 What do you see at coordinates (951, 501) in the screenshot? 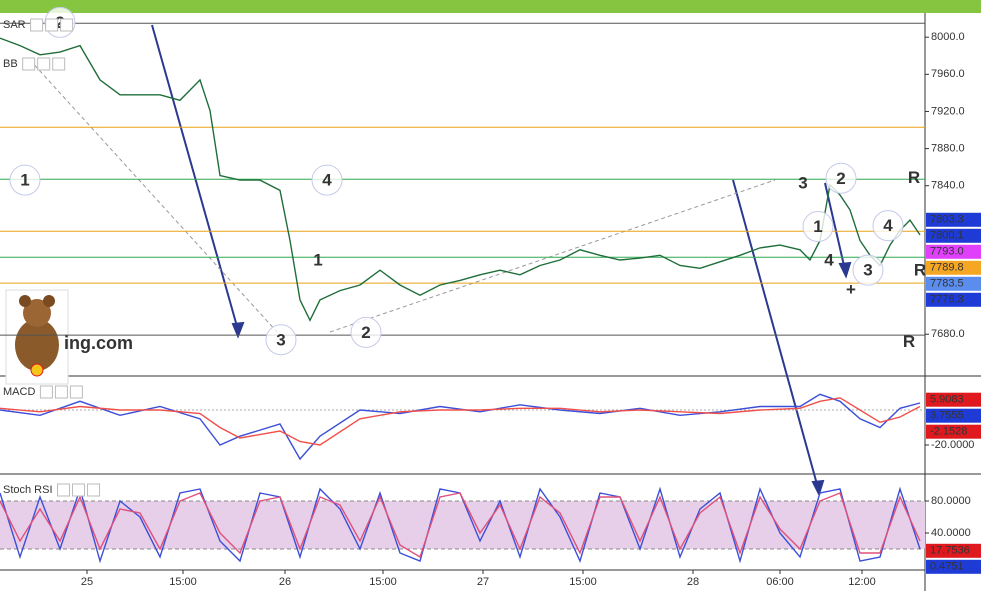
I see `y-tick-label: 80.0000` at bounding box center [951, 501].